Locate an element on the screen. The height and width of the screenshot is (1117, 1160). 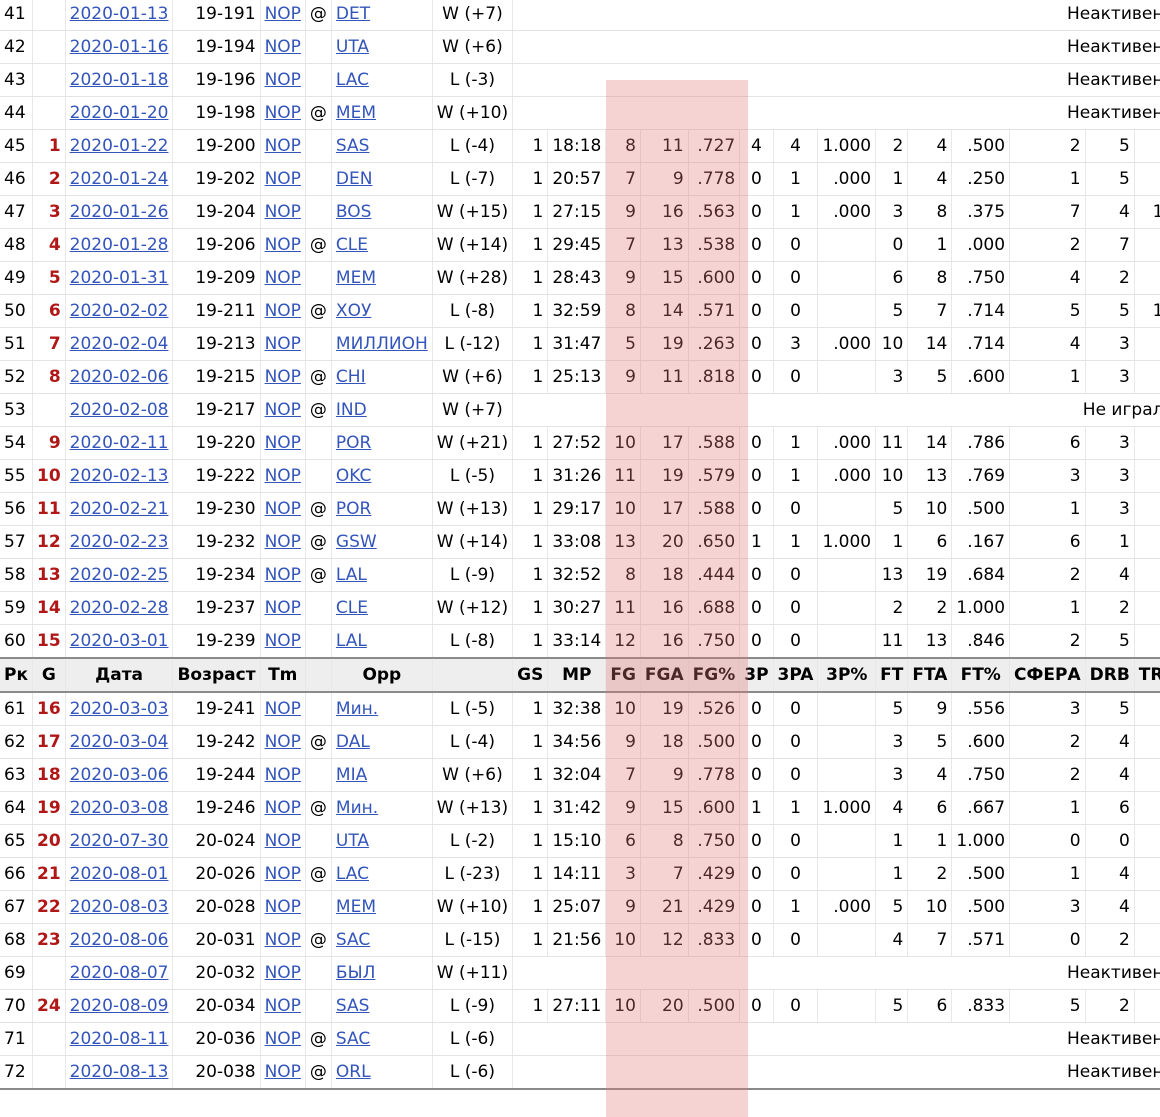
date-cell-link: 2020-07-30 is located at coordinates (119, 841).